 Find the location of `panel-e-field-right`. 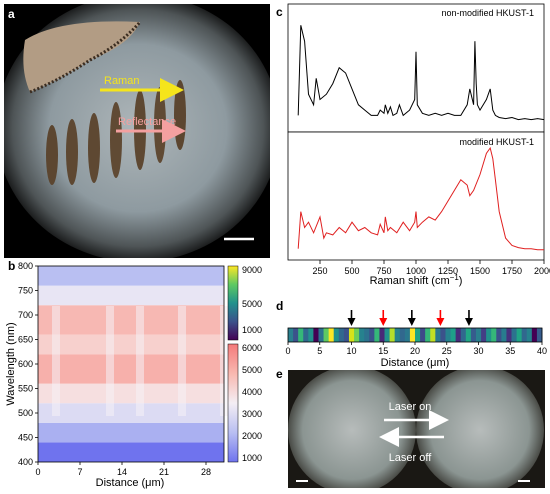

panel-e-field-right is located at coordinates (480, 429).